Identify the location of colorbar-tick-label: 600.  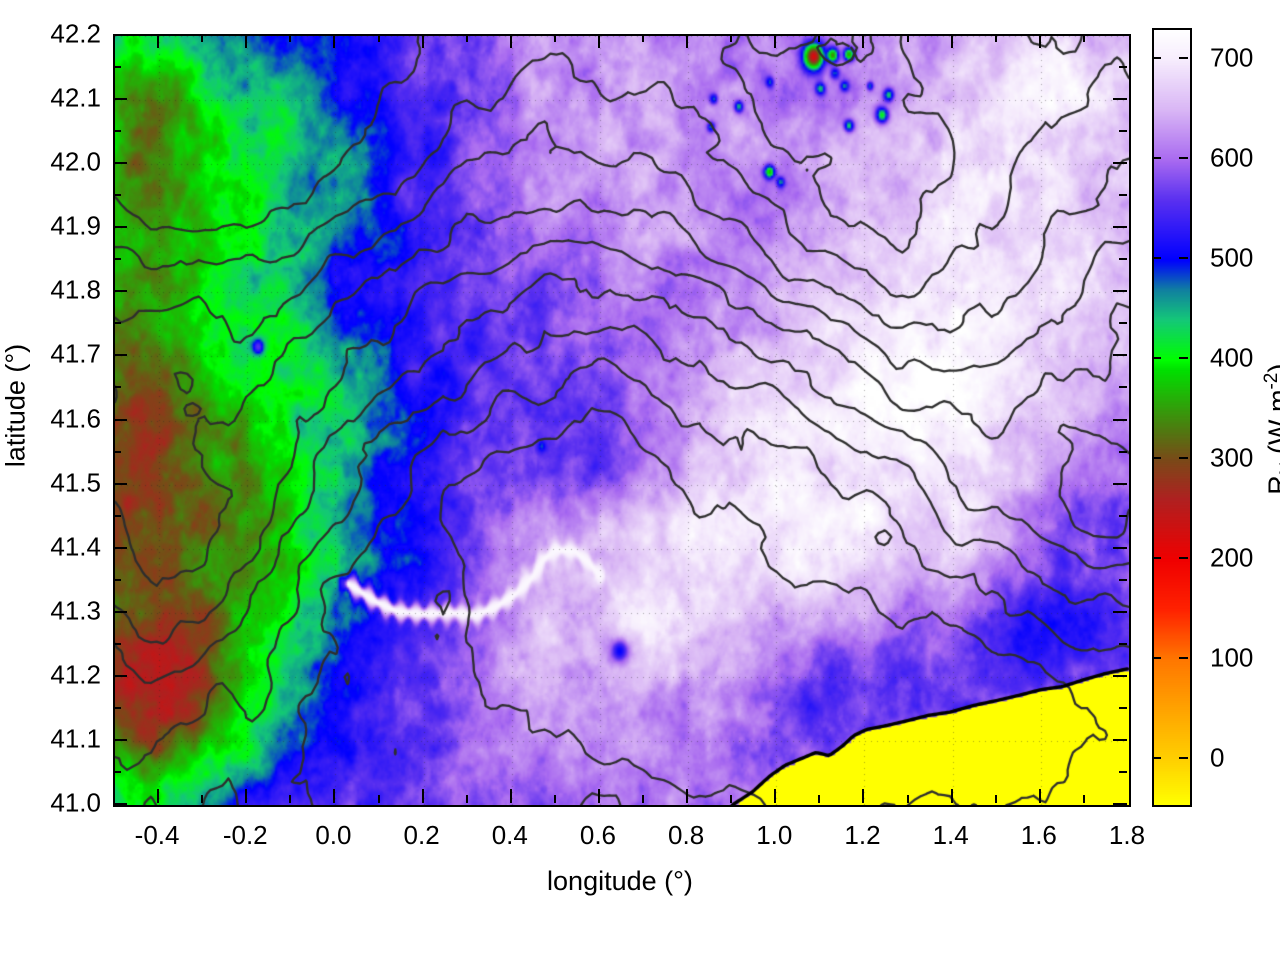
(1232, 157).